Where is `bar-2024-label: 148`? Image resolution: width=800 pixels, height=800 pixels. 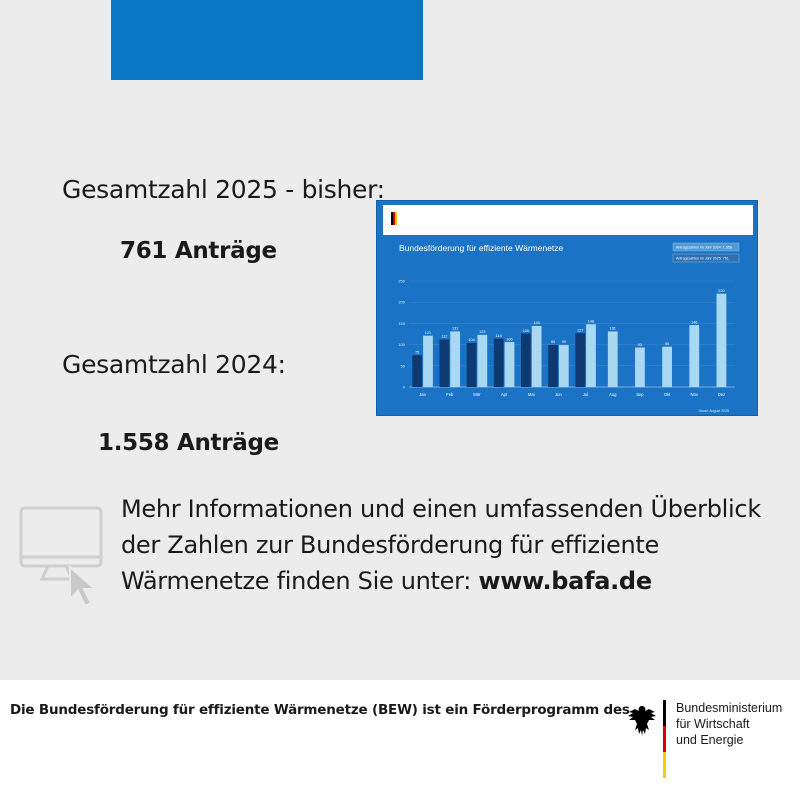 bar-2024-label: 148 is located at coordinates (591, 321).